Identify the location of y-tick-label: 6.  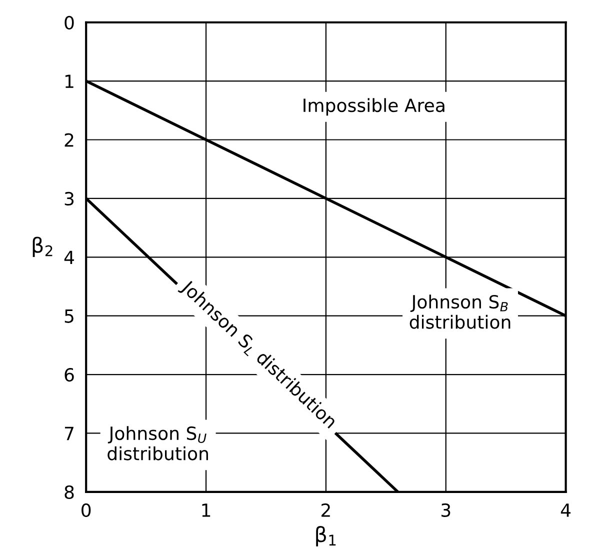
(69, 375).